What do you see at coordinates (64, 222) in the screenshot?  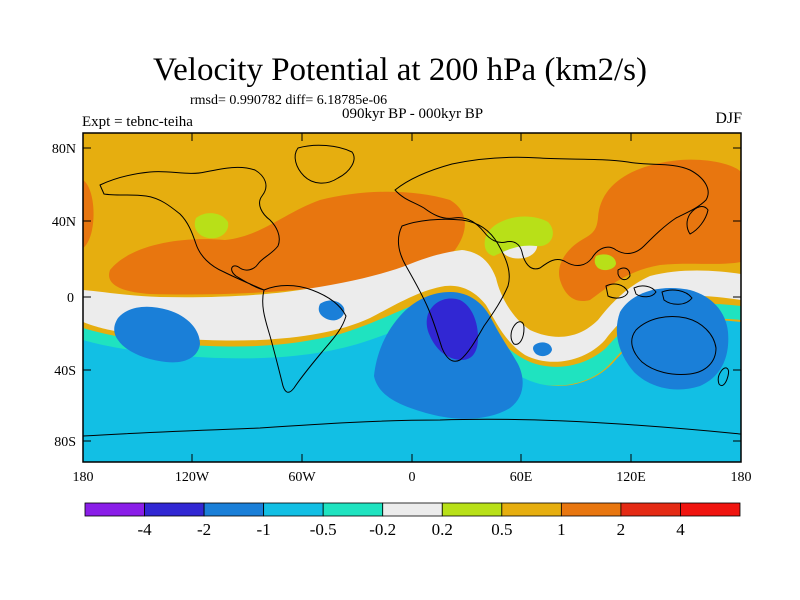 I see `lat-label: 40N` at bounding box center [64, 222].